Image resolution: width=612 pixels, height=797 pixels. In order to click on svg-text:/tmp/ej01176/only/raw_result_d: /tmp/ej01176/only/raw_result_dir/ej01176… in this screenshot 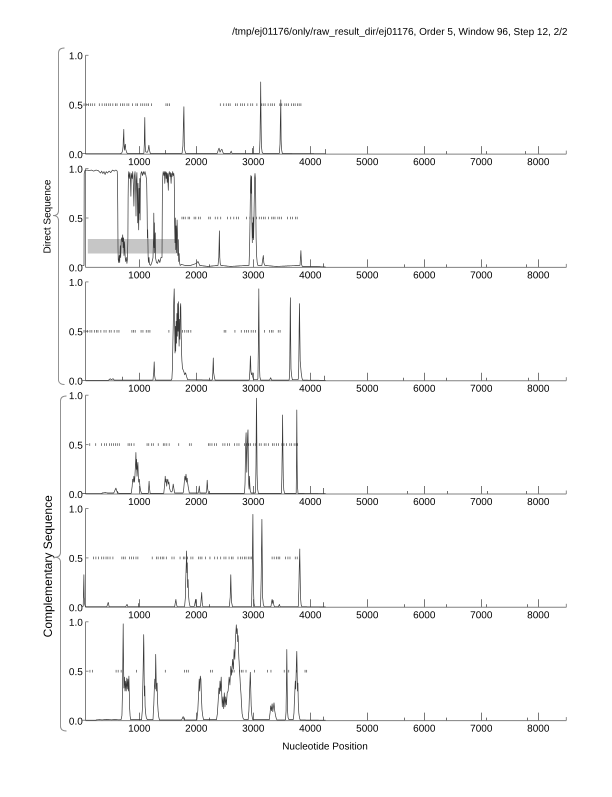, I will do `click(400, 32)`.